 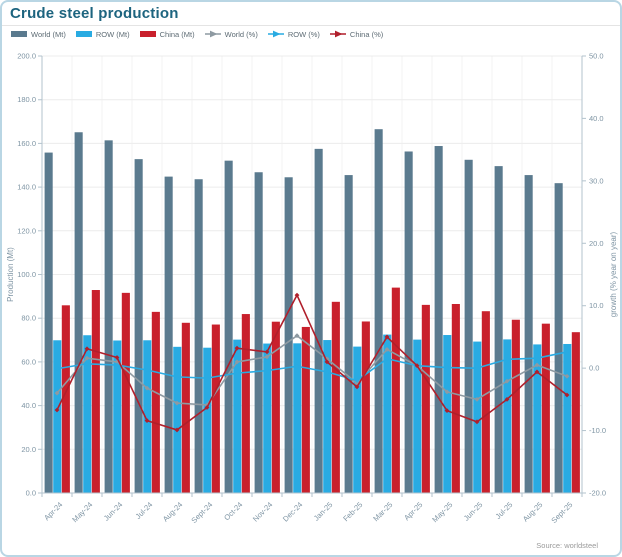 What do you see at coordinates (597, 493) in the screenshot?
I see `right-axis-tick-label: -20.0` at bounding box center [597, 493].